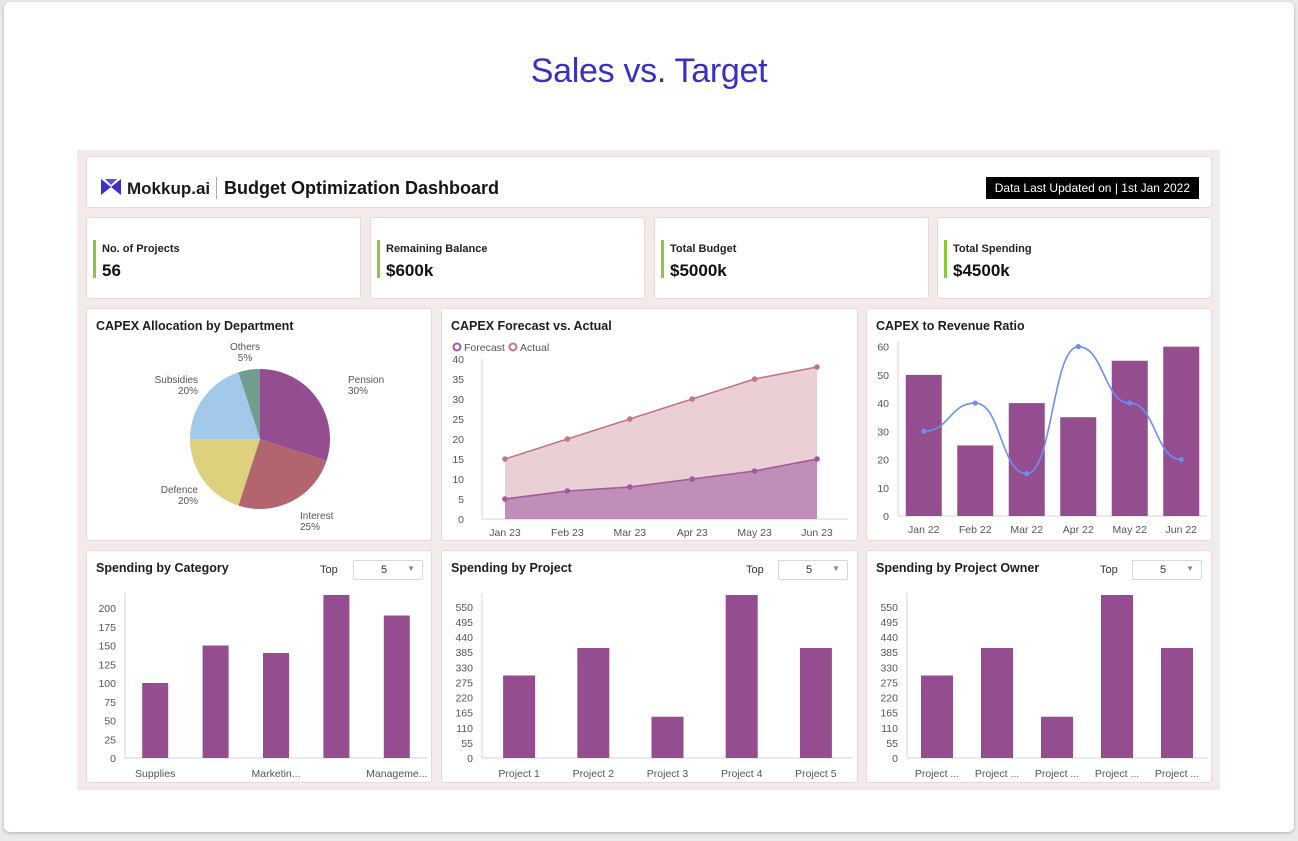 The image size is (1298, 841). Describe the element at coordinates (950, 326) in the screenshot. I see `chart-title: CAPEX to Revenue Ratio` at that location.